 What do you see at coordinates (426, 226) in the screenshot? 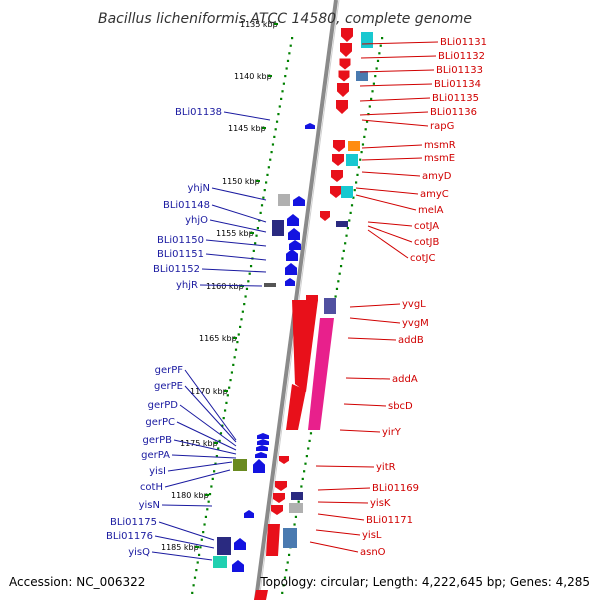
I see `gene-label-cotja: cotJA` at bounding box center [426, 226].